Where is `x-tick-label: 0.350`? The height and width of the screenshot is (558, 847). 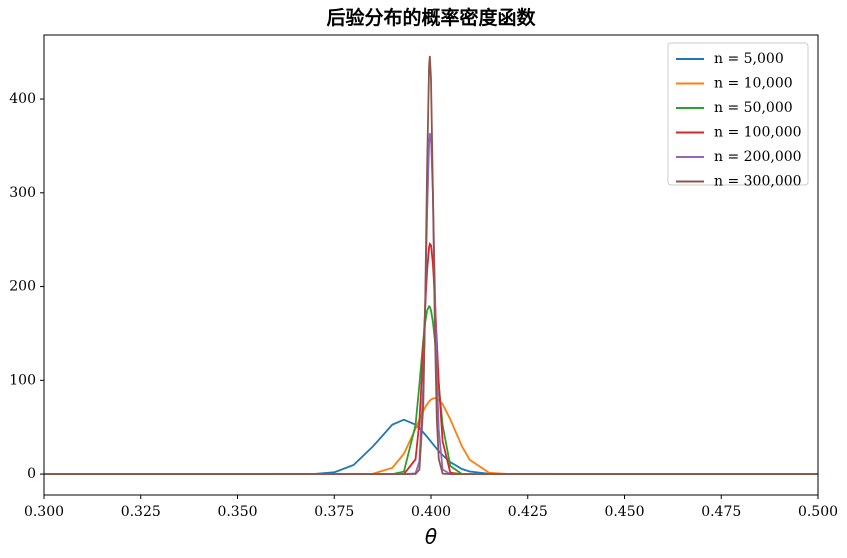 x-tick-label: 0.350 is located at coordinates (237, 512).